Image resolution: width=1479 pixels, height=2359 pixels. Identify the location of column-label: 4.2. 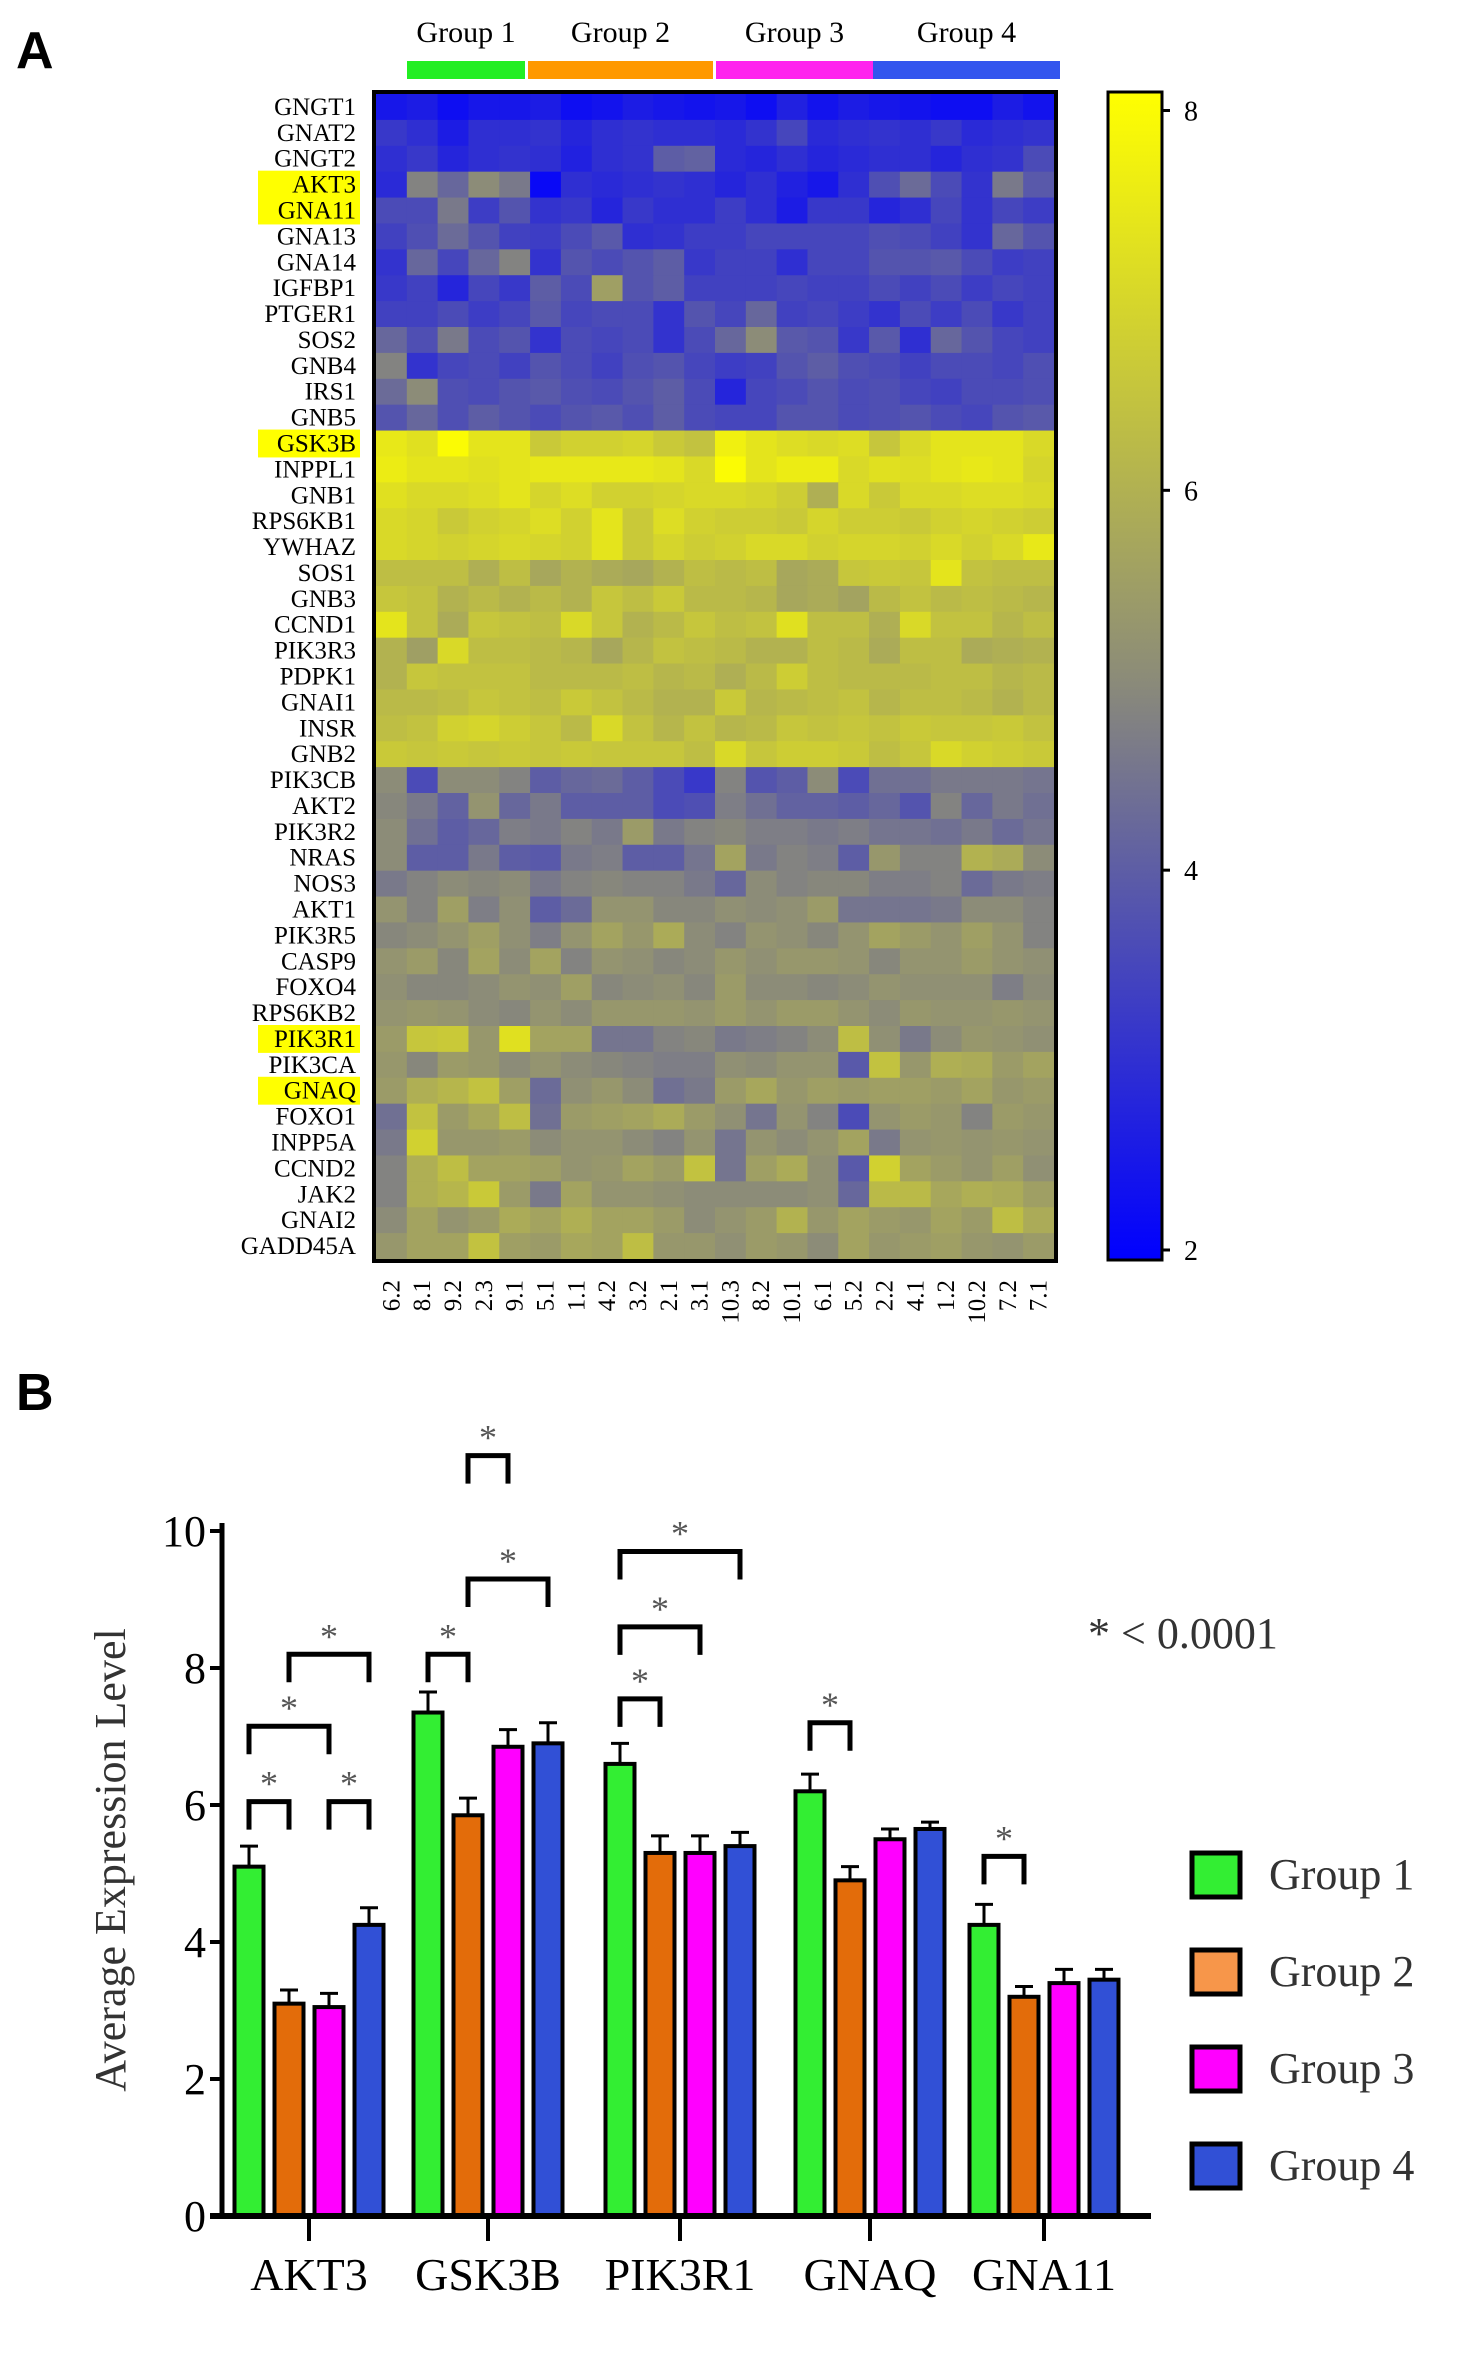
(607, 1295).